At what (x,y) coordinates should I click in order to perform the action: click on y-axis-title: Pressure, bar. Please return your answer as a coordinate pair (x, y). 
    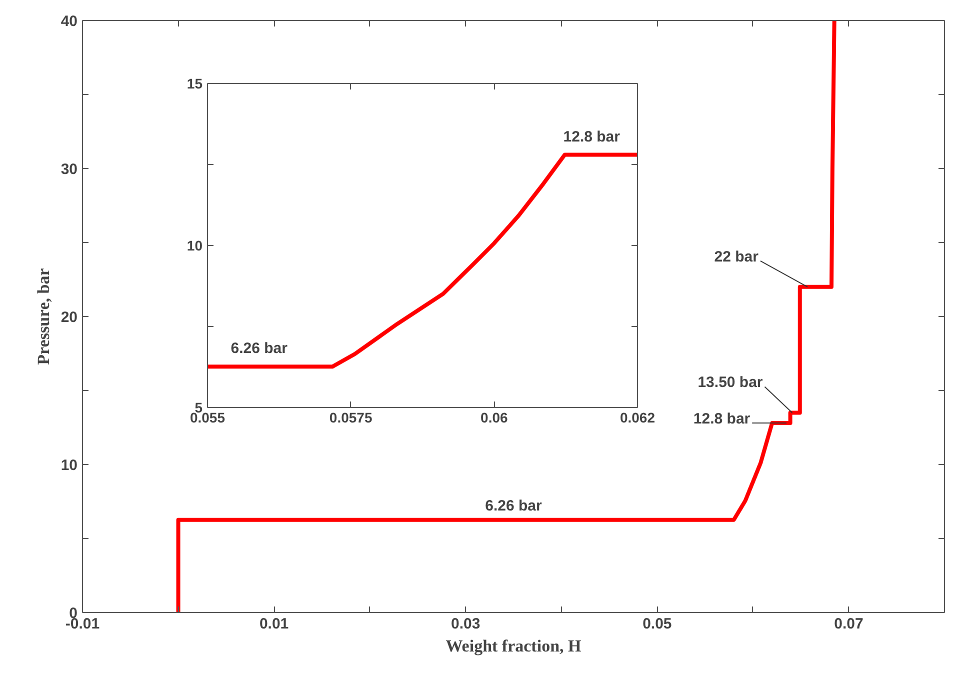
    Looking at the image, I should click on (43, 316).